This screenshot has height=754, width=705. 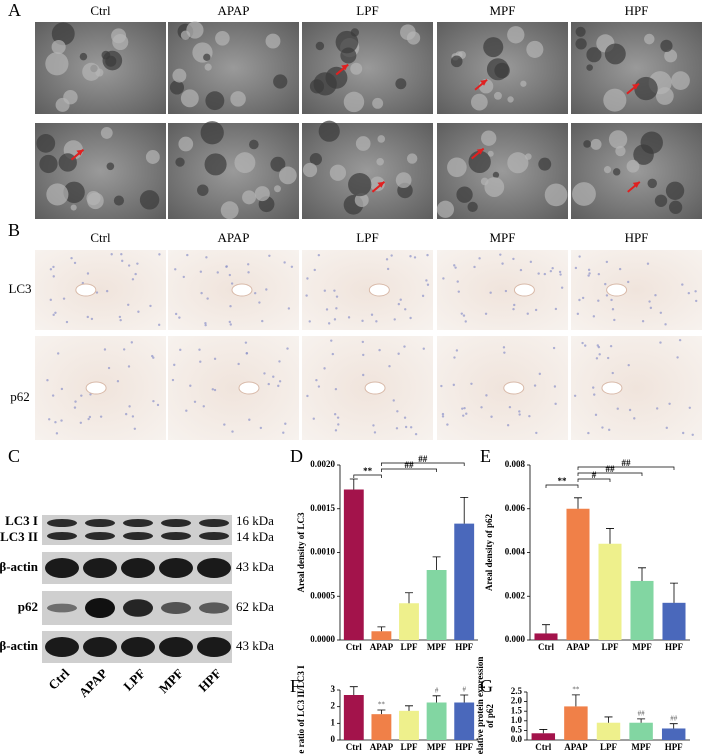 I want to click on panel-label: E, so click(x=485, y=456).